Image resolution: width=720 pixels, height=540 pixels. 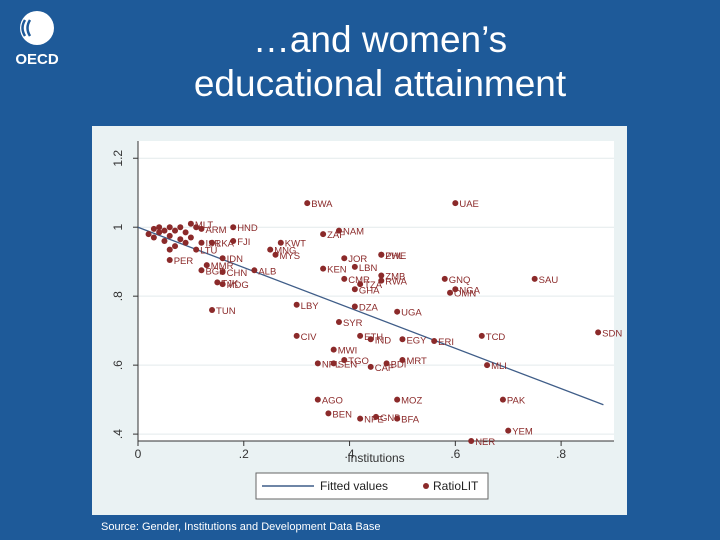 I want to click on point-label: ETH, so click(x=373, y=337).